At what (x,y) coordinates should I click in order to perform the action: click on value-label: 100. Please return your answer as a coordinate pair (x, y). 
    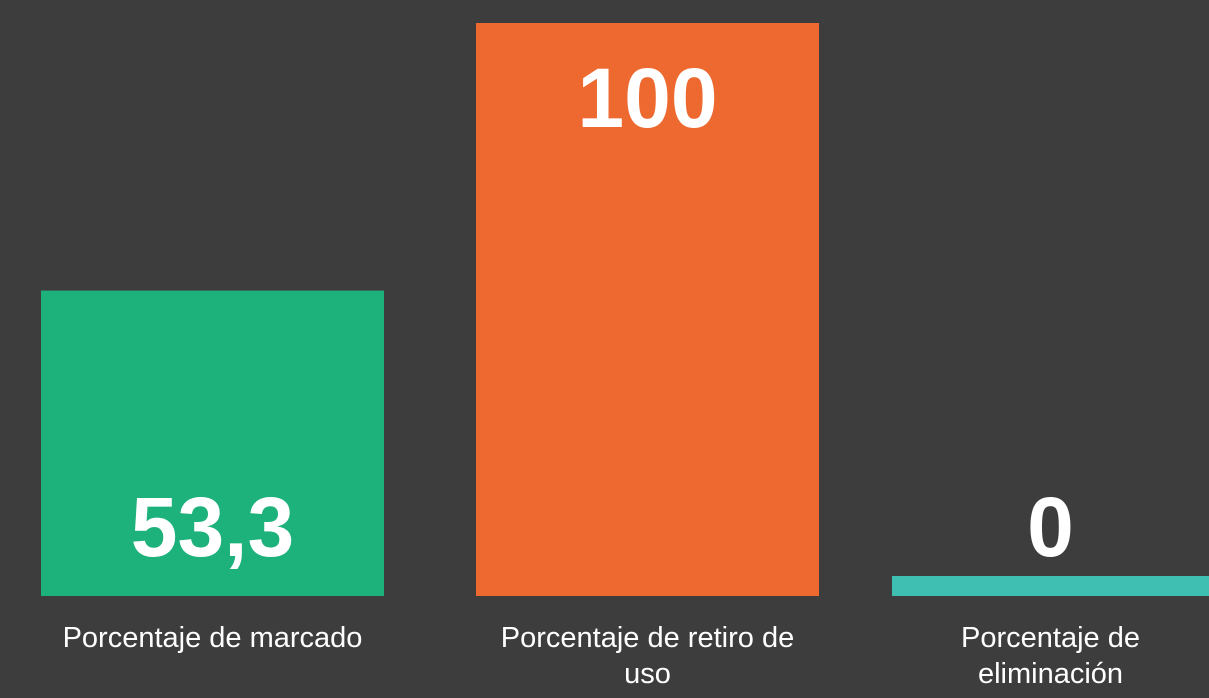
    Looking at the image, I should click on (647, 98).